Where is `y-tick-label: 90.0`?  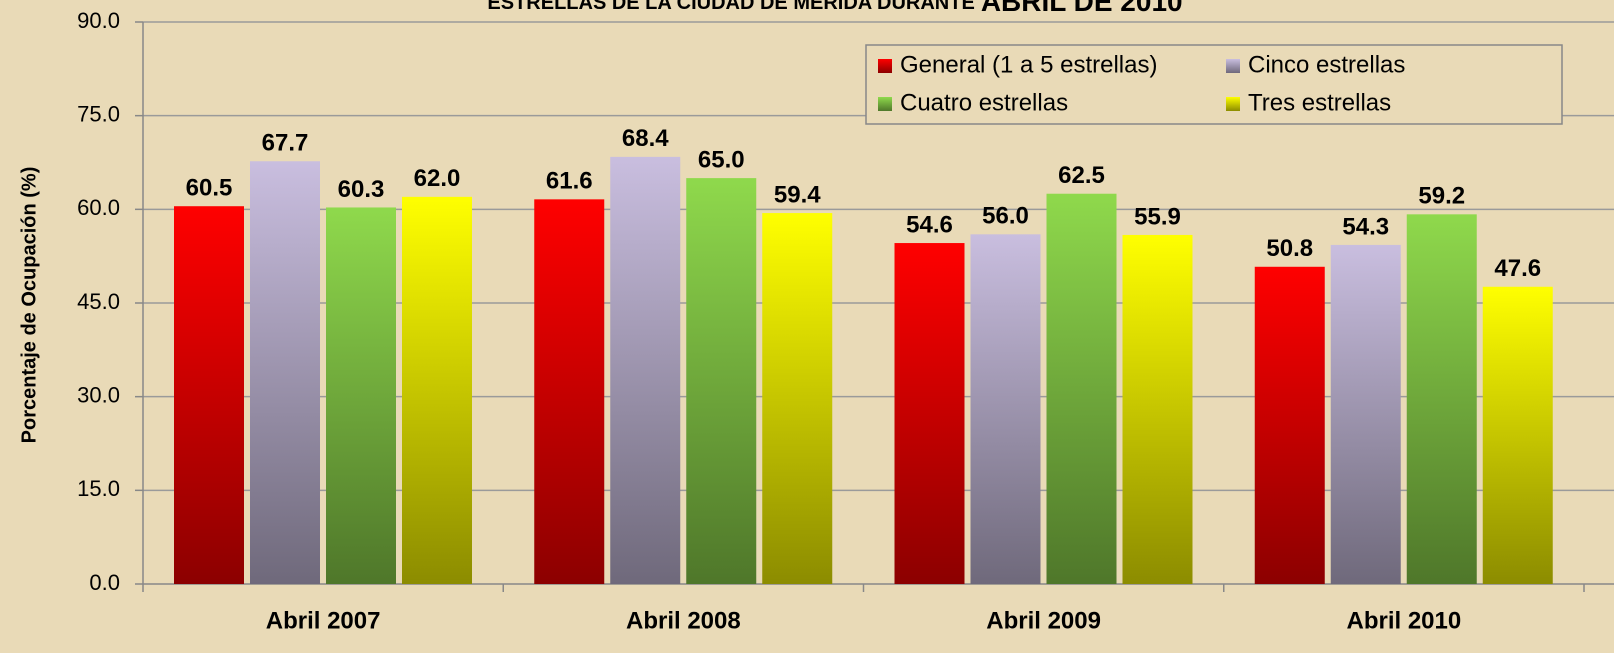
y-tick-label: 90.0 is located at coordinates (98, 20).